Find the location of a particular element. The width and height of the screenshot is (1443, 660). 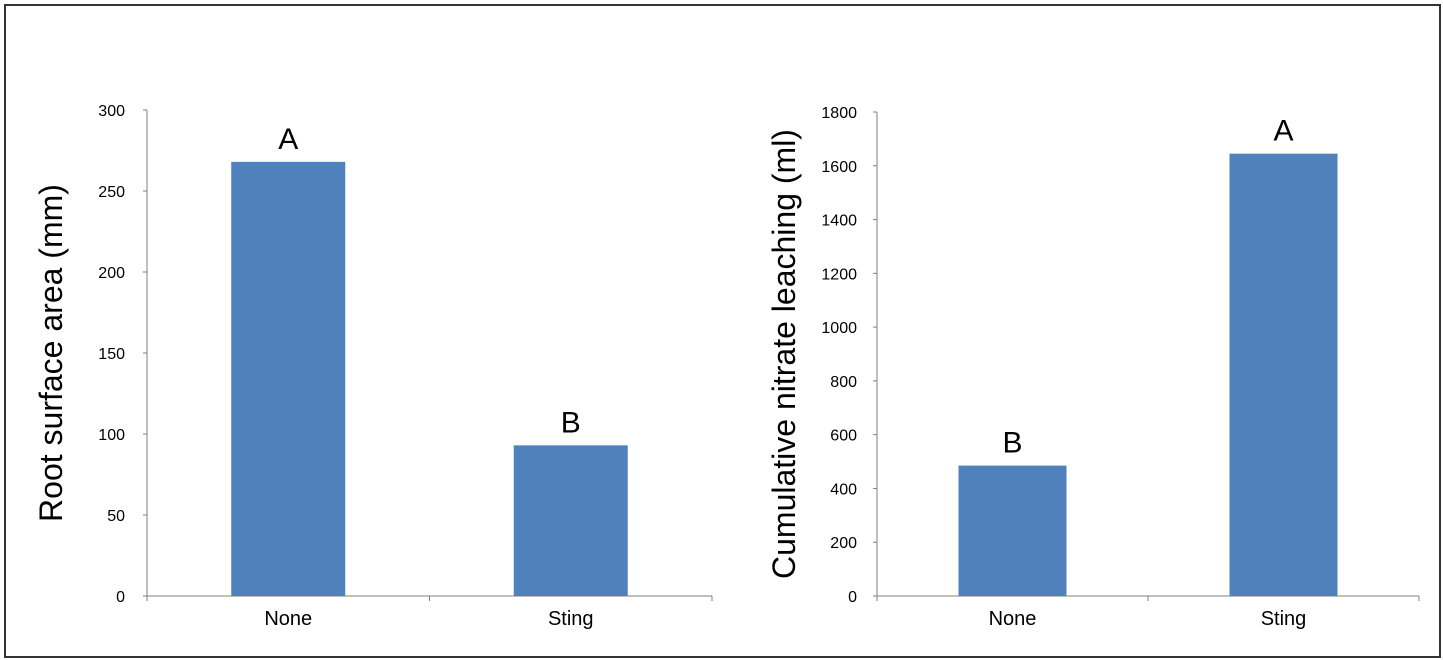

y-tick-label: 400 is located at coordinates (843, 489).